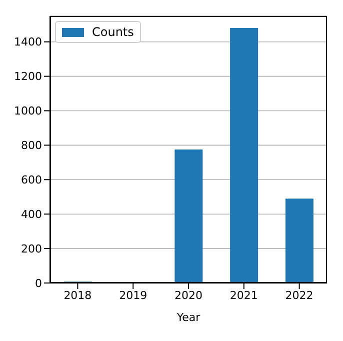 The image size is (343, 341). What do you see at coordinates (113, 32) in the screenshot?
I see `legend-label: Counts` at bounding box center [113, 32].